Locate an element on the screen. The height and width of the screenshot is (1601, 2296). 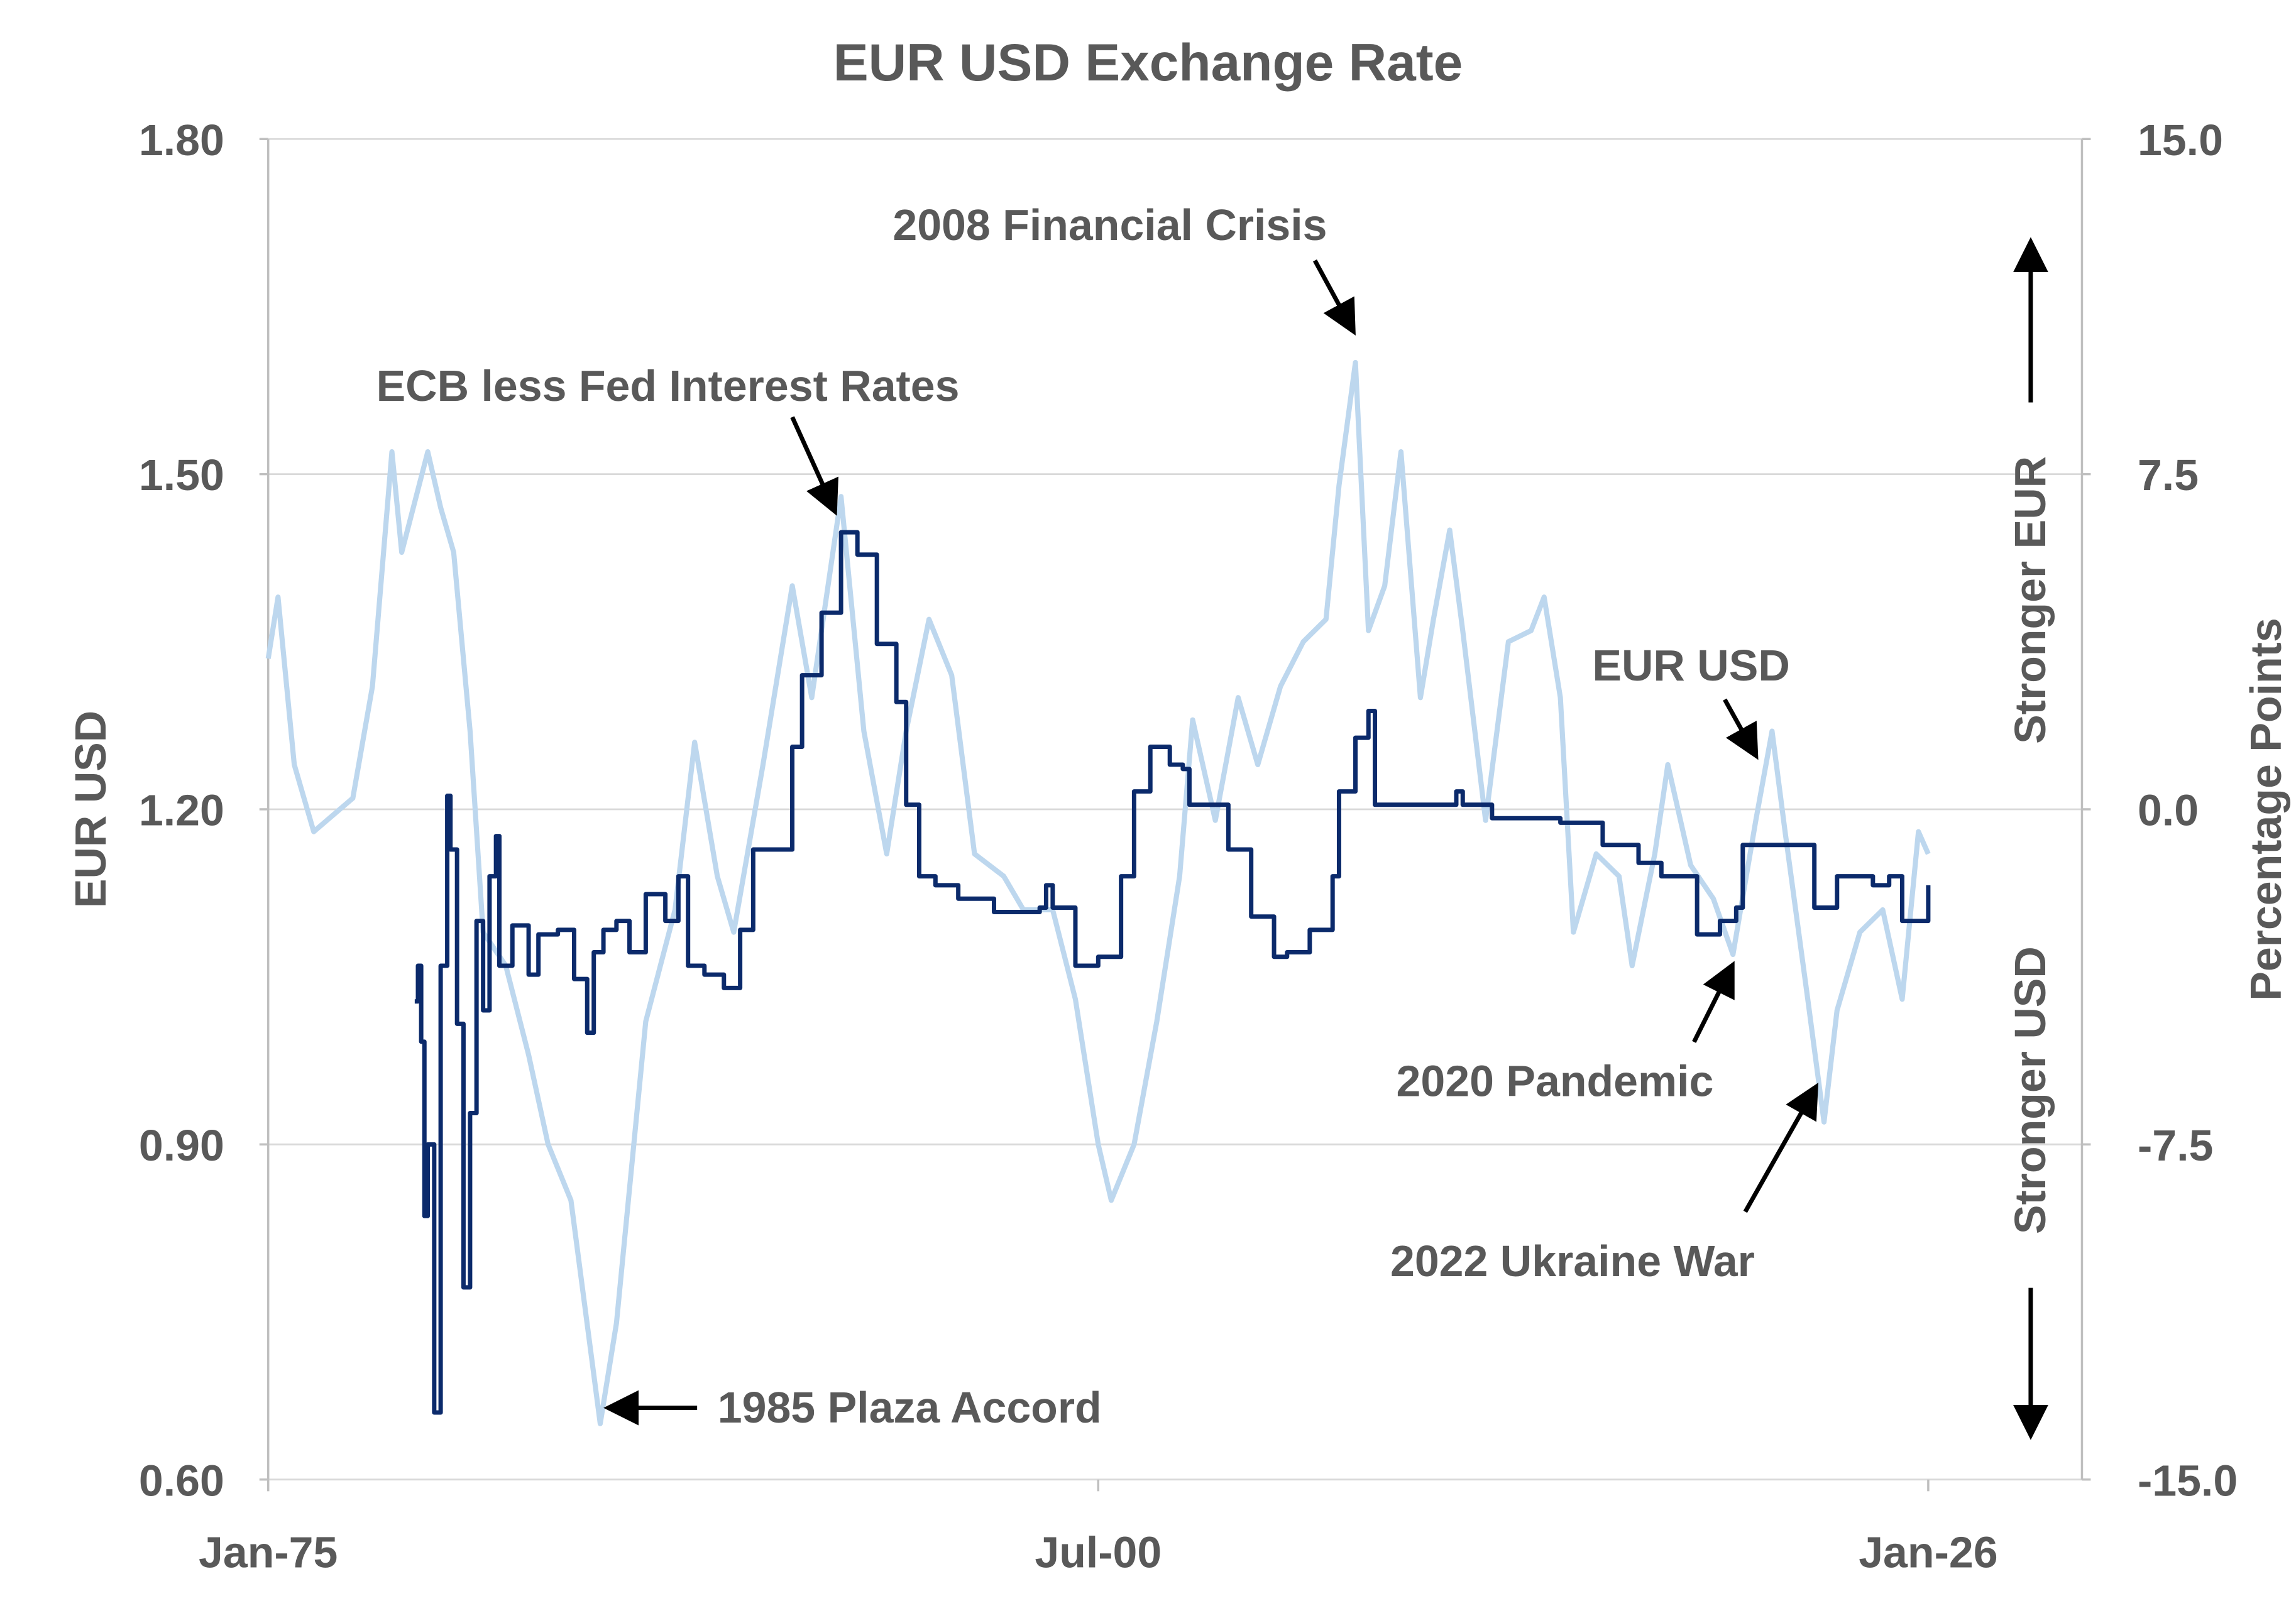
y2-tick-label: 7.5 is located at coordinates (2168, 476).